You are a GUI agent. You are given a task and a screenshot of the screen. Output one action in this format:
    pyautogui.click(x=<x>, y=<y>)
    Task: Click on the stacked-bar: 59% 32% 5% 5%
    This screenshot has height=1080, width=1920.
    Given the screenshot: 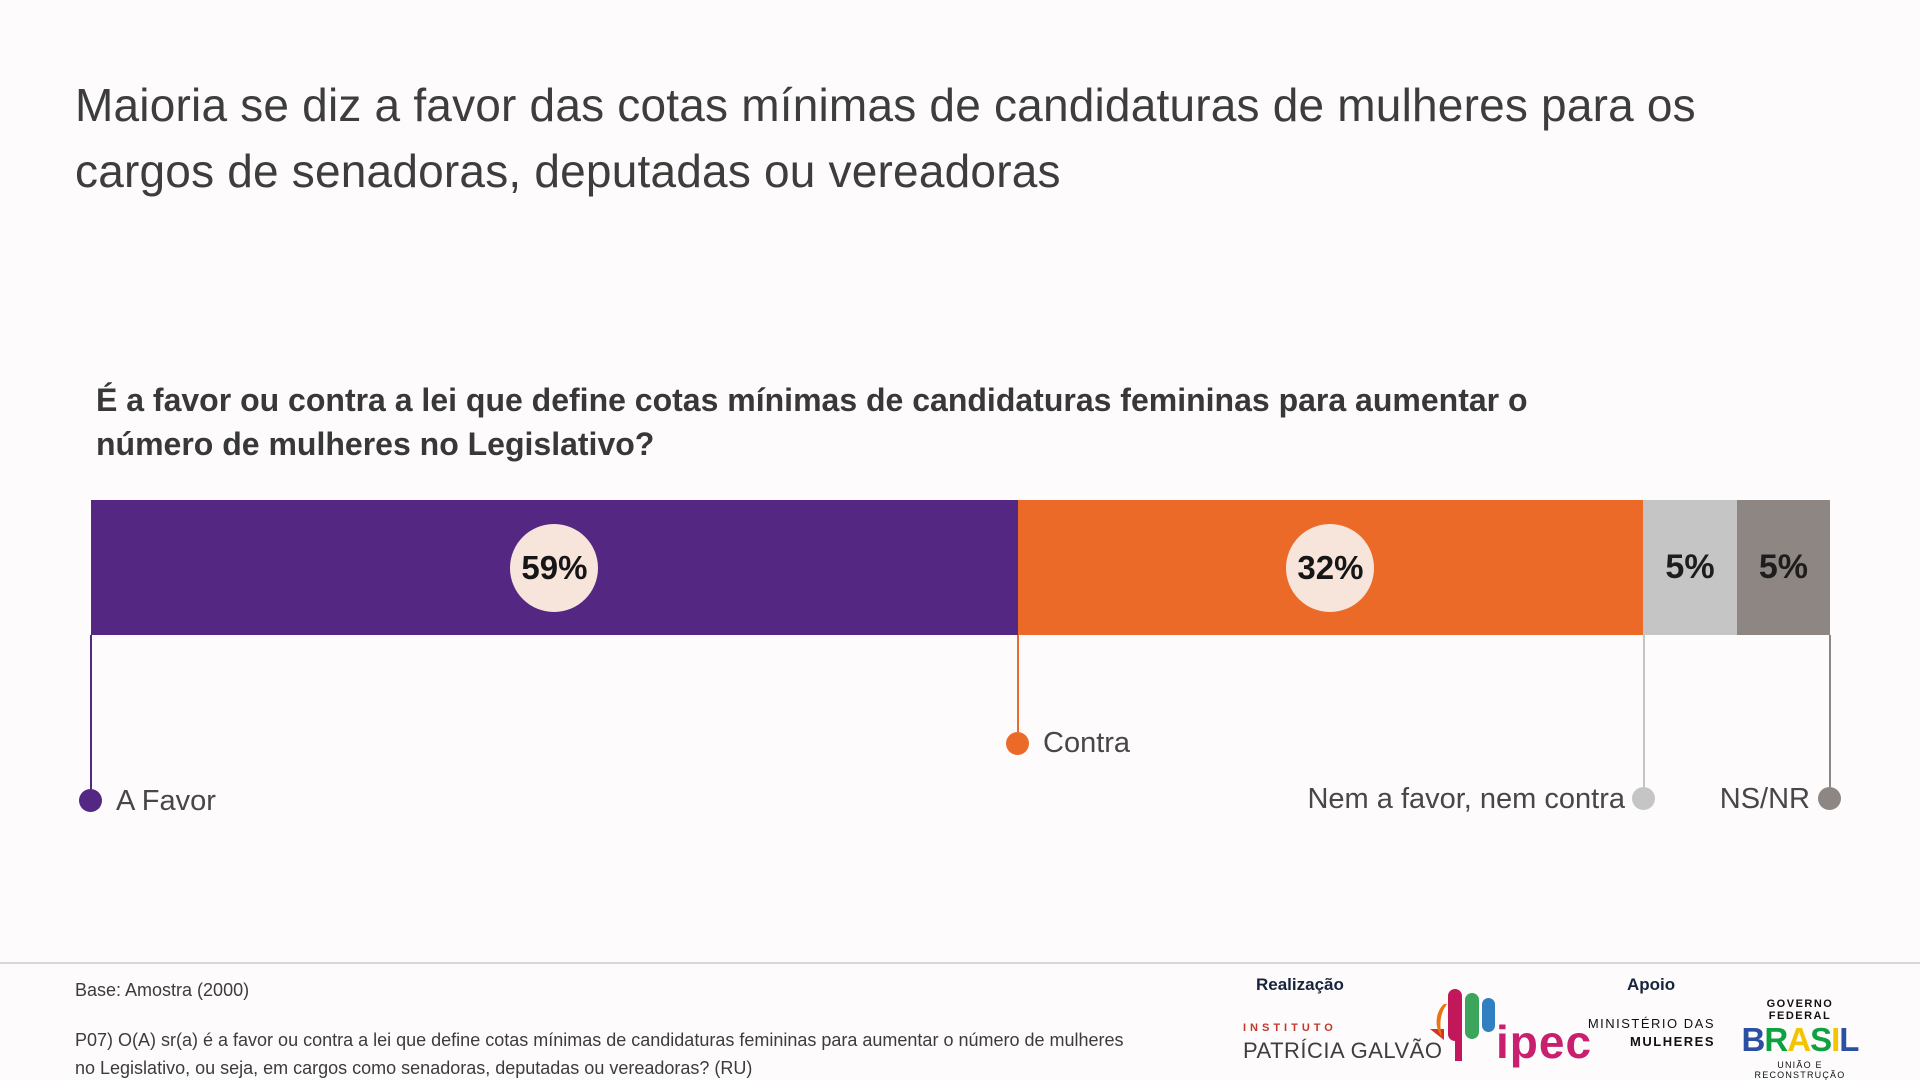 What is the action you would take?
    pyautogui.click(x=960, y=567)
    